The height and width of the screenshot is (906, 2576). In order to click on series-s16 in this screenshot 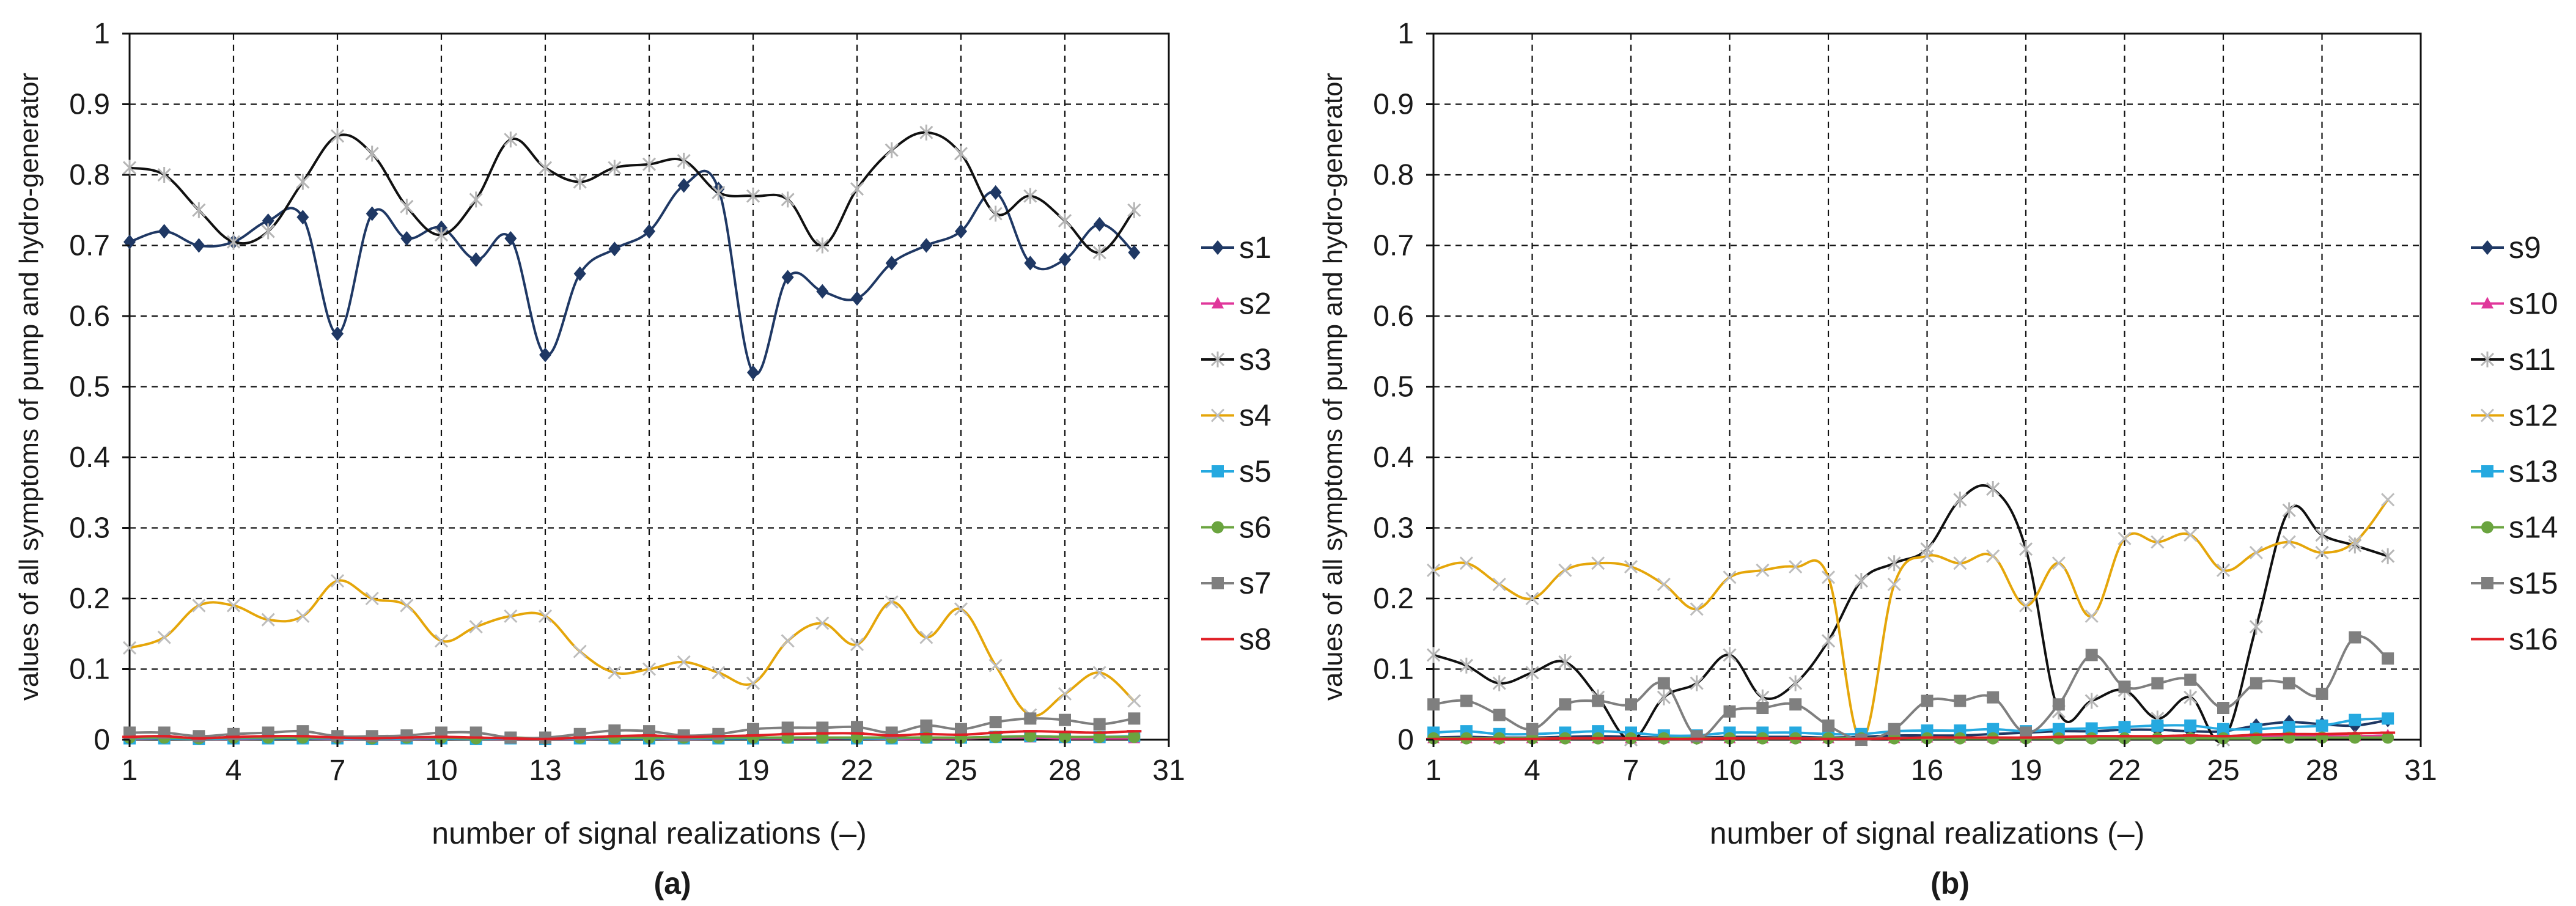, I will do `click(1911, 736)`.